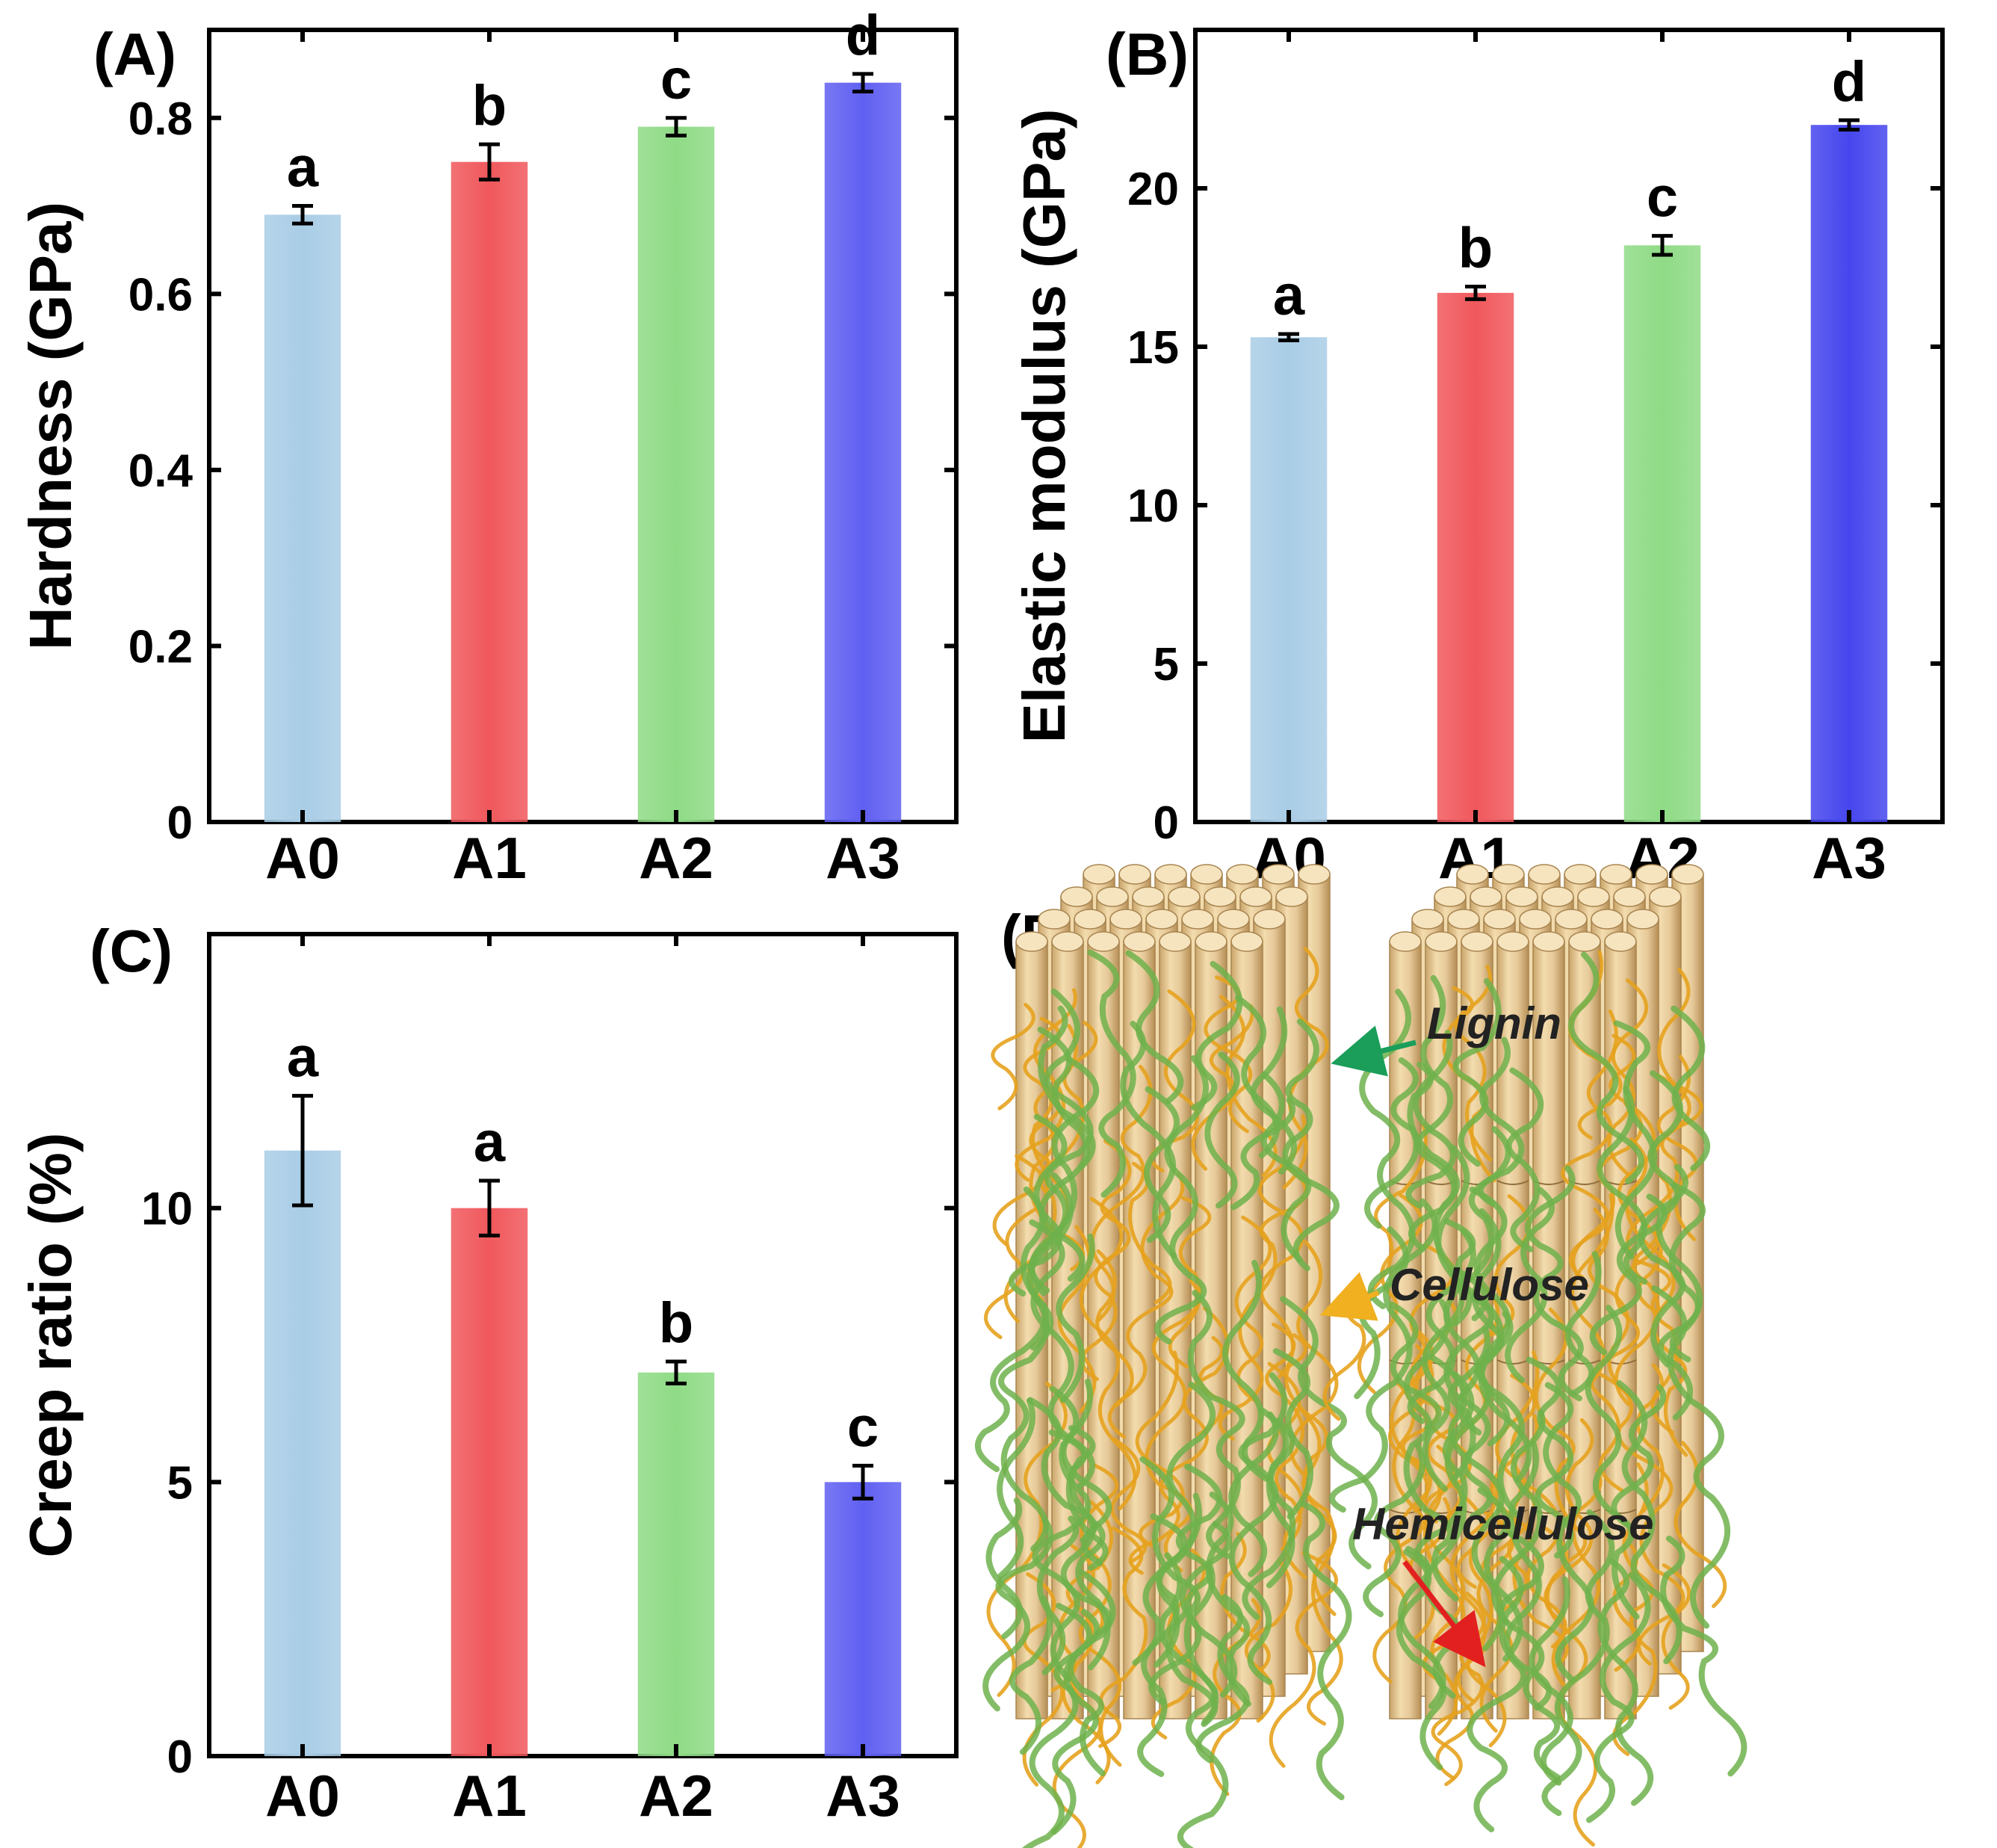 The image size is (1997, 1848). I want to click on chart0-sig-label-A1: b, so click(489, 105).